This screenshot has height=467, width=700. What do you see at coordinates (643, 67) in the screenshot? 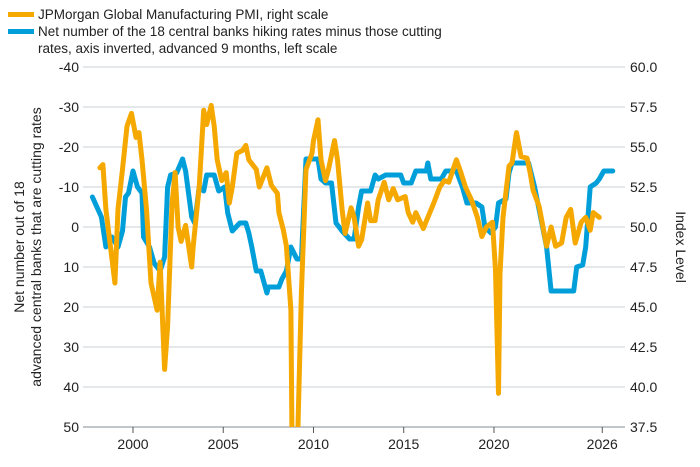
I see `right-tick-label: 60.0` at bounding box center [643, 67].